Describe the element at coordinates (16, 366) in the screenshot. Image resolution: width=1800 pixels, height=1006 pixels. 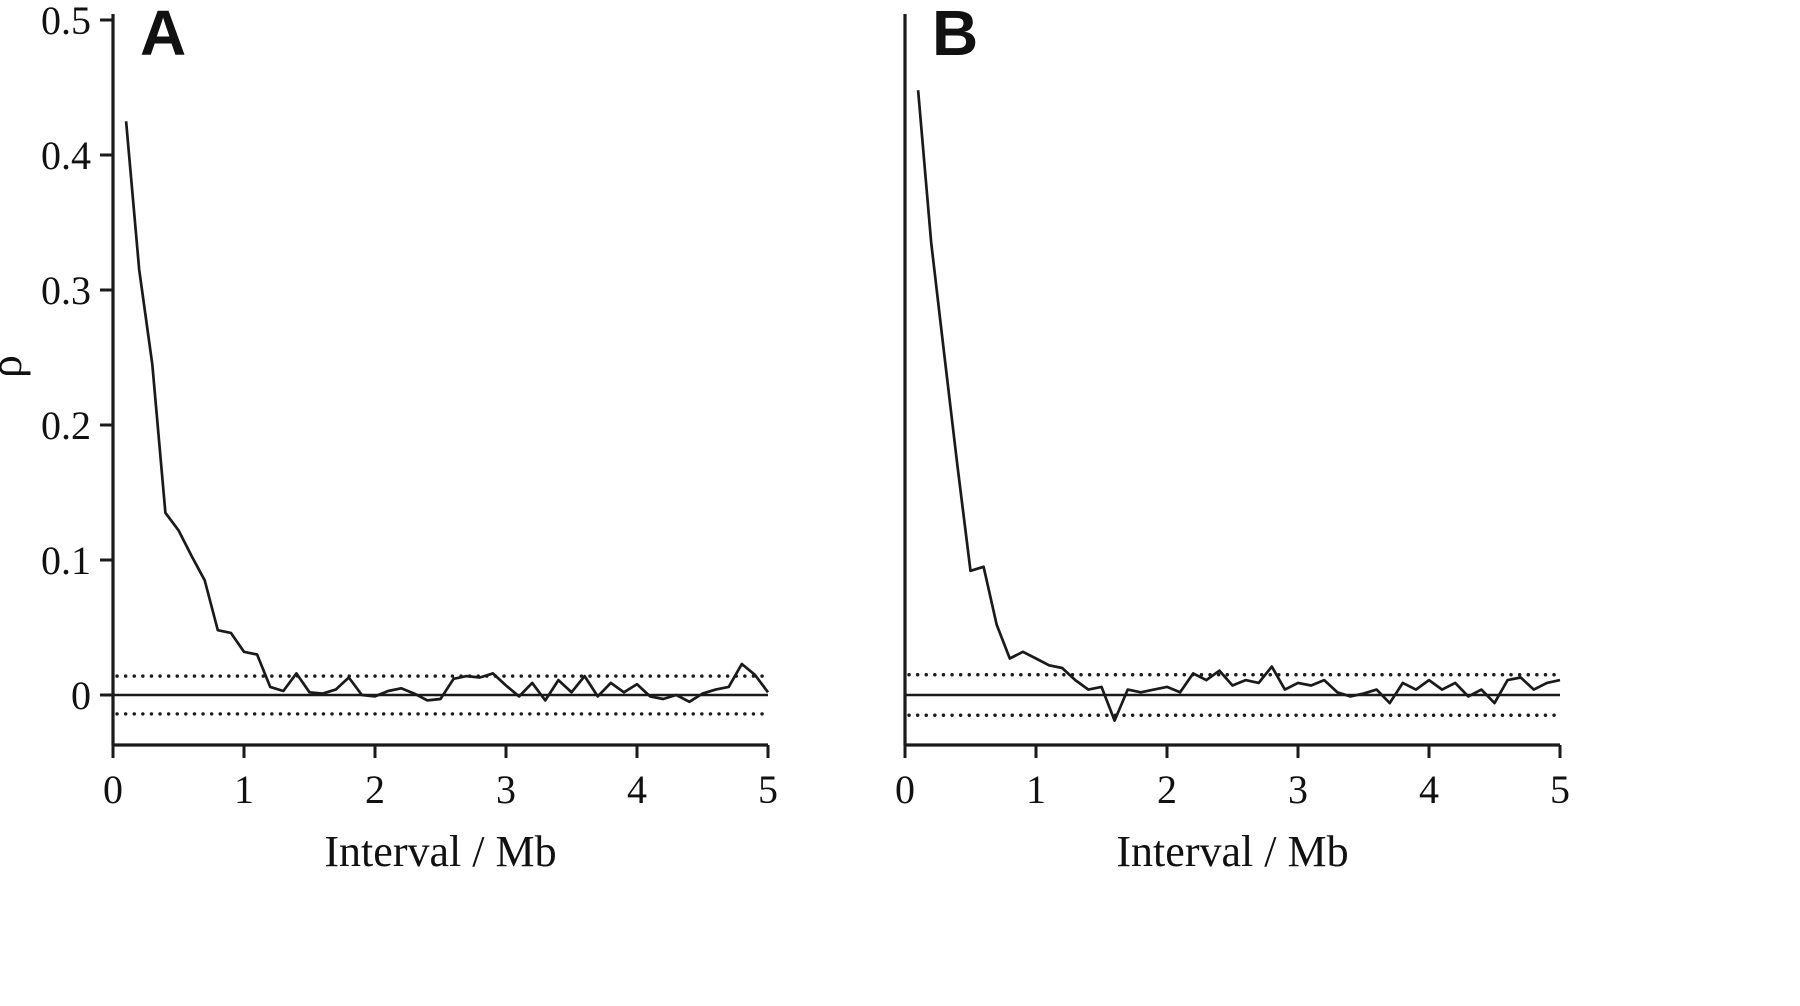
I see `panel-a-y-axis-label: ρ` at that location.